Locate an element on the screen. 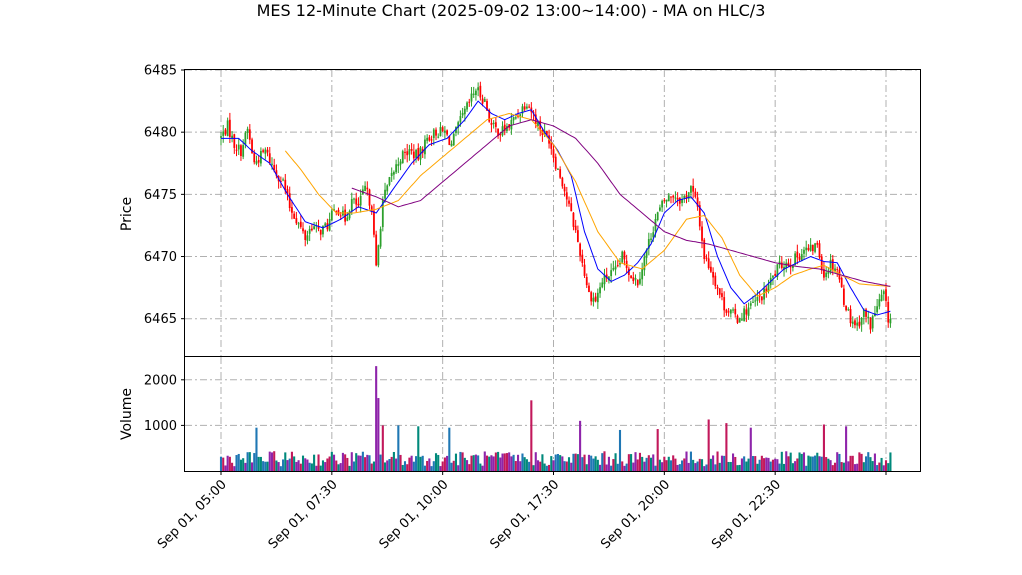 This screenshot has height=575, width=1022. price-axis-label: Price is located at coordinates (127, 214).